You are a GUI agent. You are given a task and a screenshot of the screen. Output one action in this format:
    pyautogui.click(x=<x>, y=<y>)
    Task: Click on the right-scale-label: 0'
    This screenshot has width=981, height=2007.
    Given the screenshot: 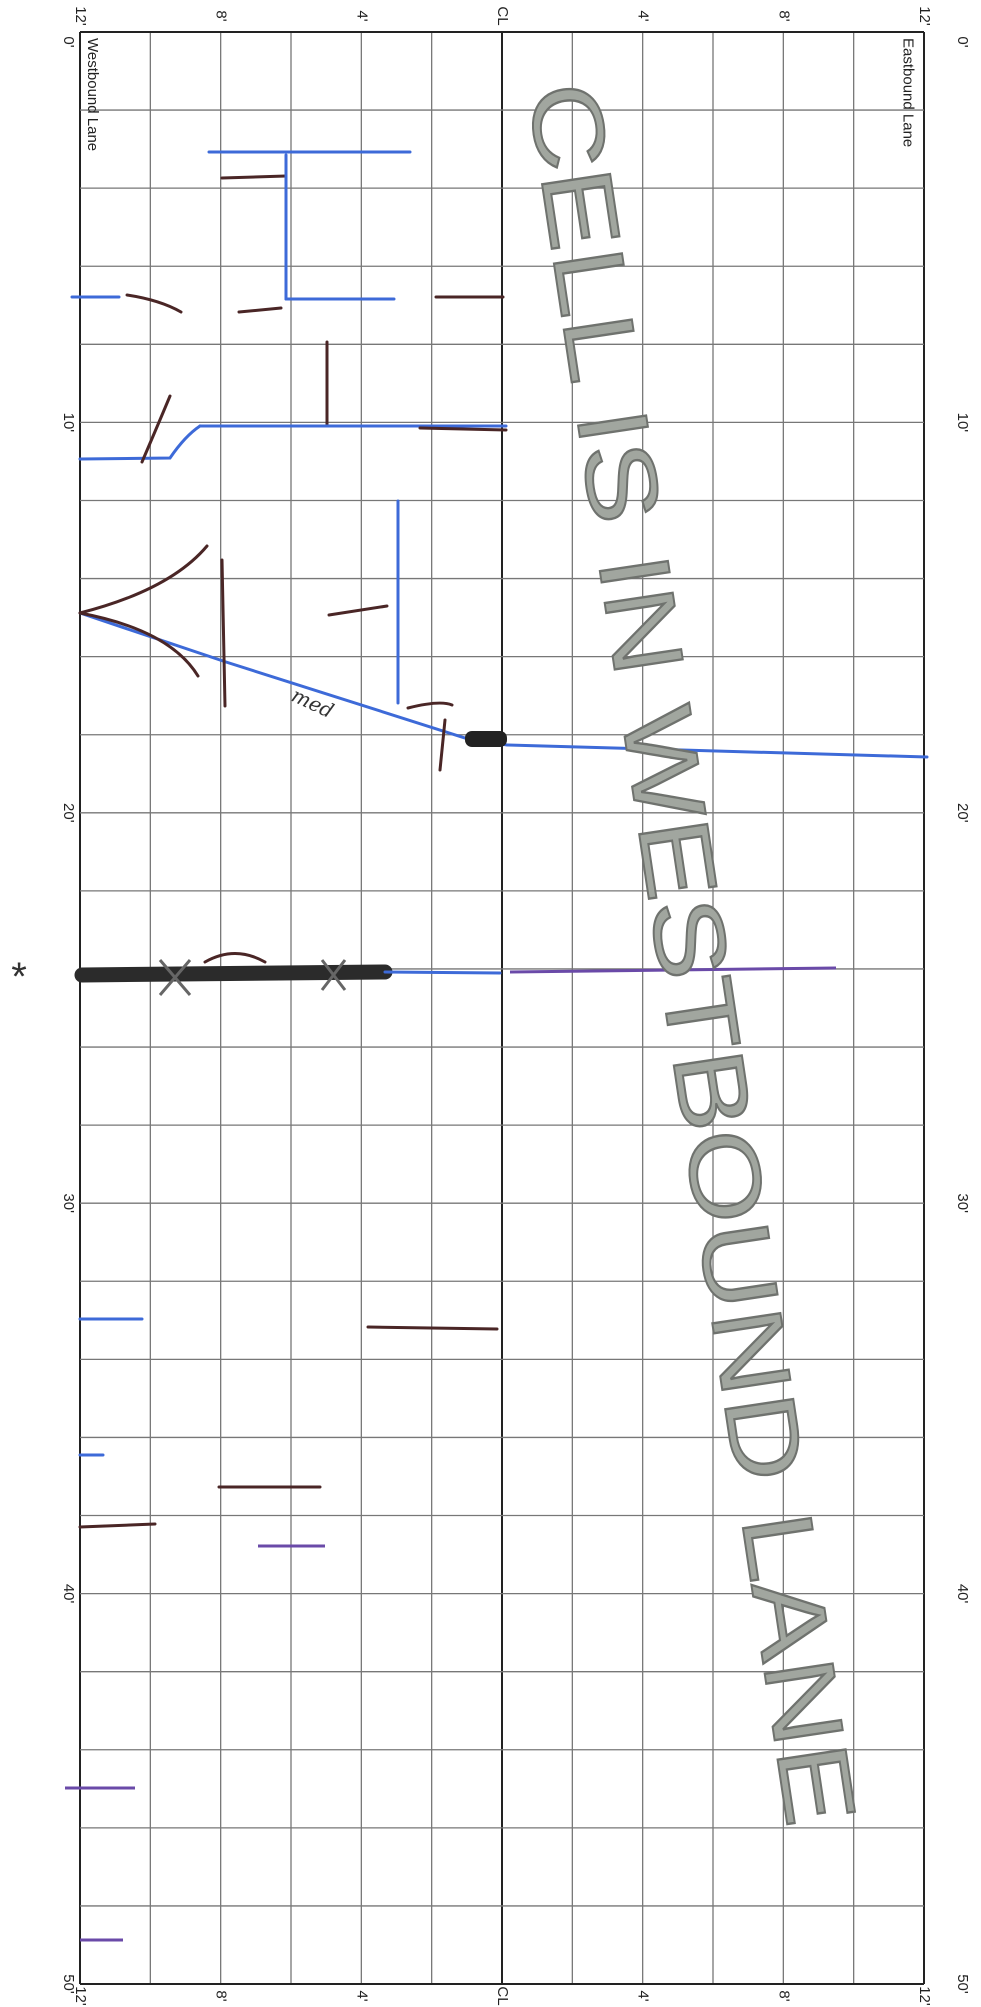 What is the action you would take?
    pyautogui.click(x=962, y=41)
    